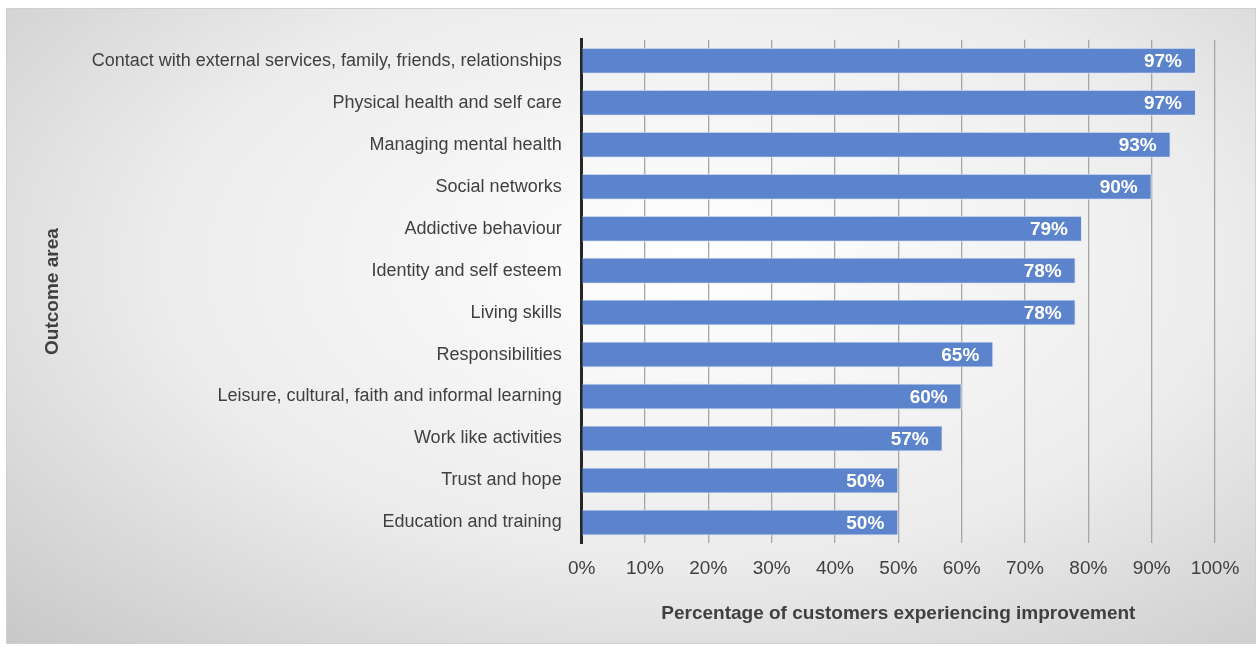 Image resolution: width=1258 pixels, height=647 pixels. I want to click on y-tick-label: Social networks, so click(498, 185).